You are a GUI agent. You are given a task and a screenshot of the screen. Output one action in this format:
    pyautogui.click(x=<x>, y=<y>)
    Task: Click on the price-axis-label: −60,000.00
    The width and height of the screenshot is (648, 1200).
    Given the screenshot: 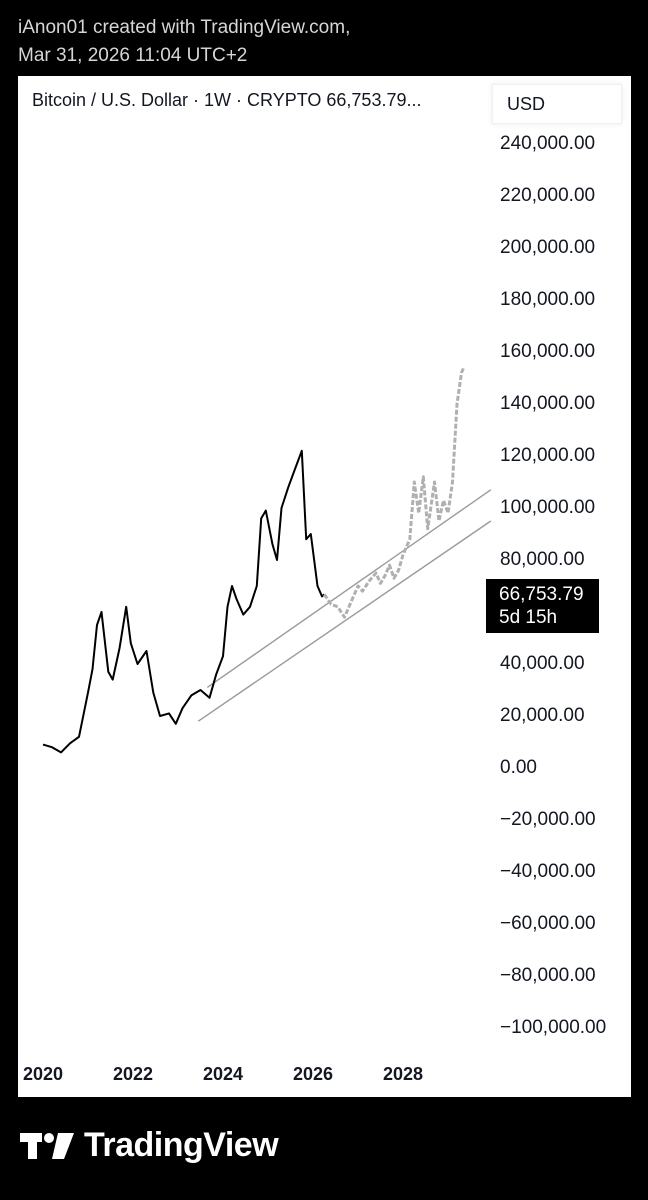 What is the action you would take?
    pyautogui.click(x=548, y=923)
    